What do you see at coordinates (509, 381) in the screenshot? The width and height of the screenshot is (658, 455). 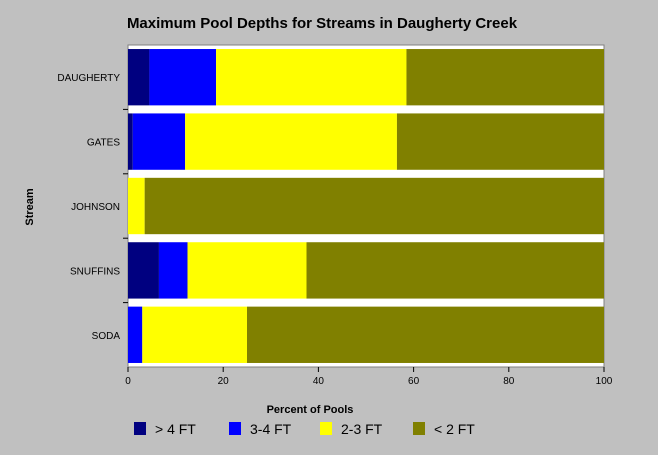 I see `x-tick-label: 80` at bounding box center [509, 381].